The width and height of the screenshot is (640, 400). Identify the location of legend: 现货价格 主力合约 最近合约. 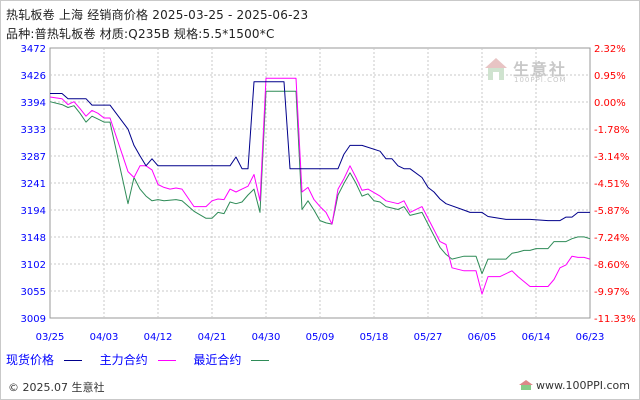
(144, 359).